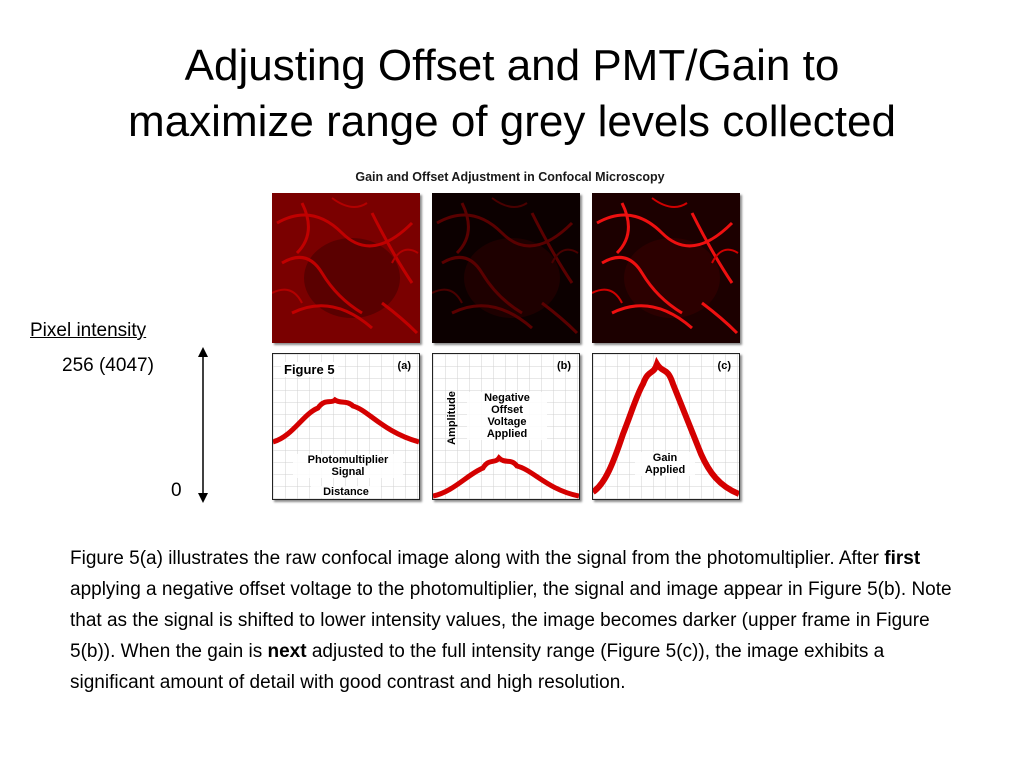 The image size is (1024, 768). What do you see at coordinates (88, 330) in the screenshot?
I see `pixel-intensity-title: Pixel intensity` at bounding box center [88, 330].